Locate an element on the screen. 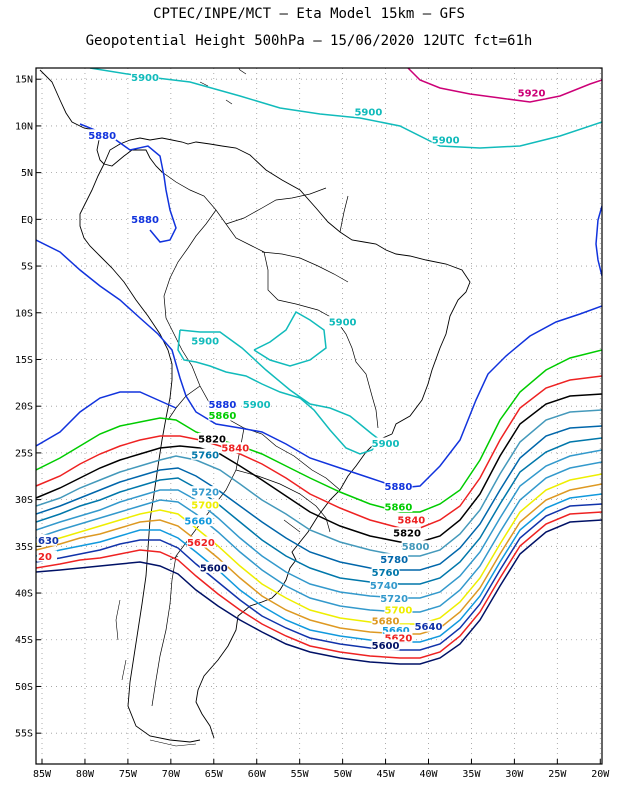  lat-tick-label: 30S is located at coordinates (24, 500).